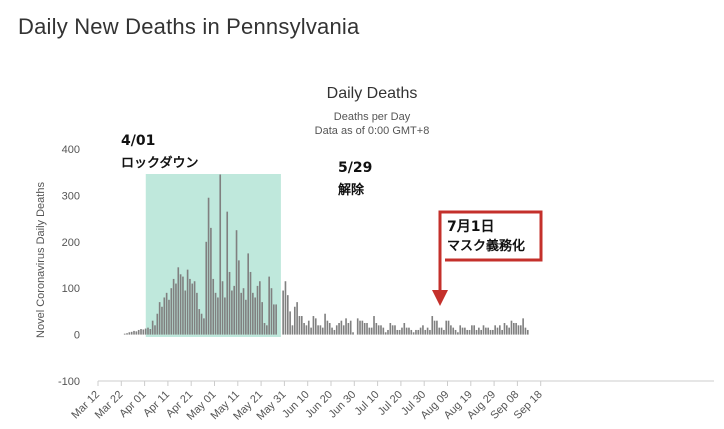 This screenshot has width=724, height=429. What do you see at coordinates (372, 117) in the screenshot?
I see `chart-subtitle: Deaths per Day` at bounding box center [372, 117].